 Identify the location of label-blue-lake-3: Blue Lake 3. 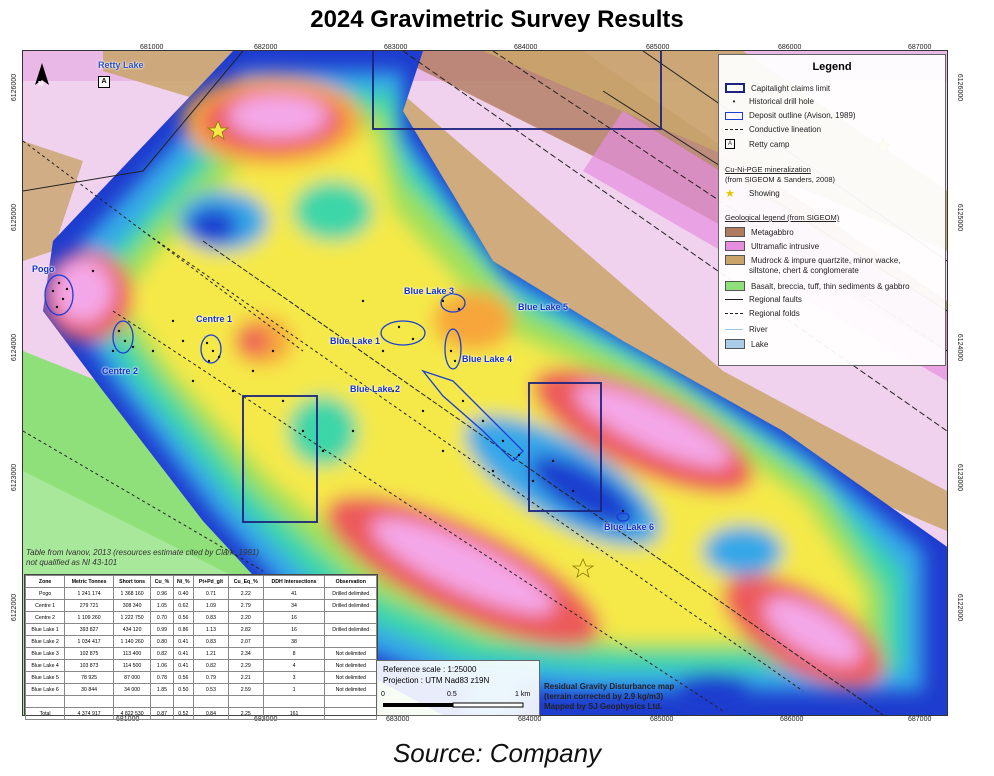
(429, 291).